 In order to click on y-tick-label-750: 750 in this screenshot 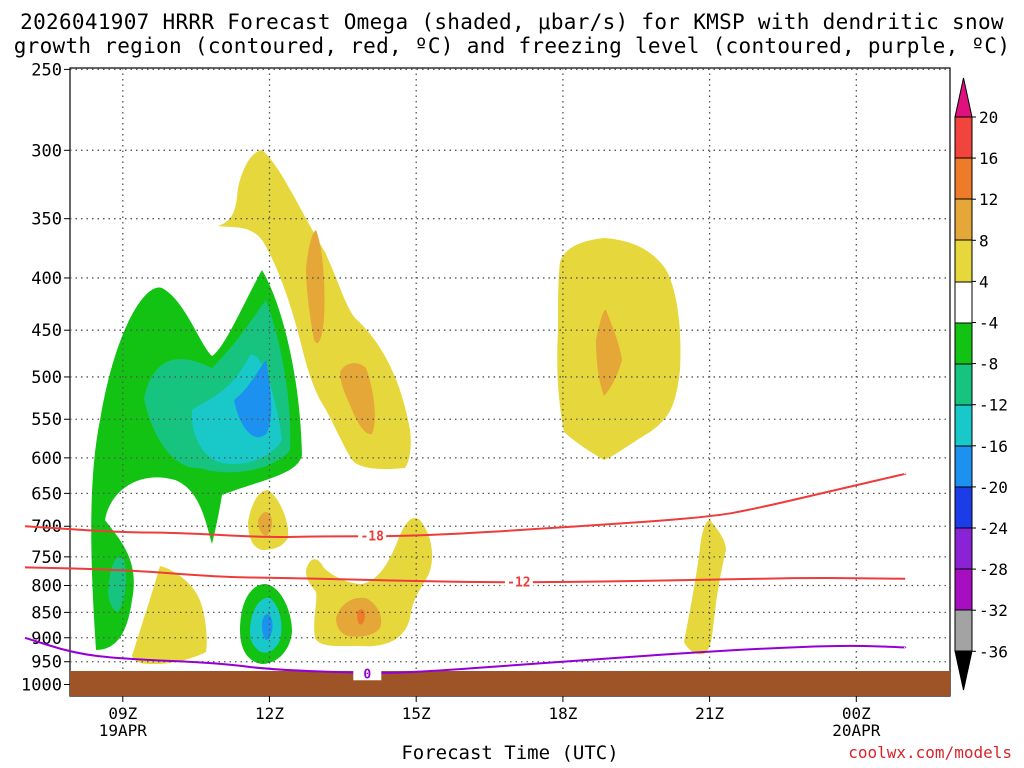, I will do `click(46, 558)`.